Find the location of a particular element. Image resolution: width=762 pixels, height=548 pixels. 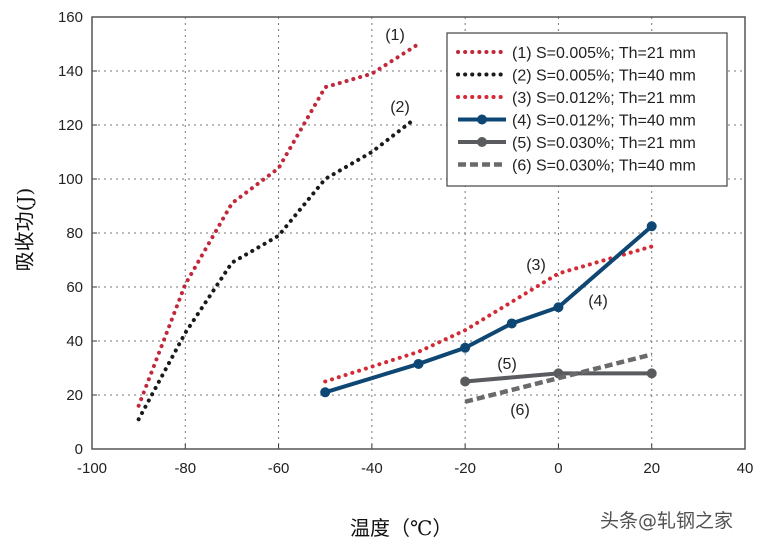

x-tick-label: -100 is located at coordinates (92, 468).